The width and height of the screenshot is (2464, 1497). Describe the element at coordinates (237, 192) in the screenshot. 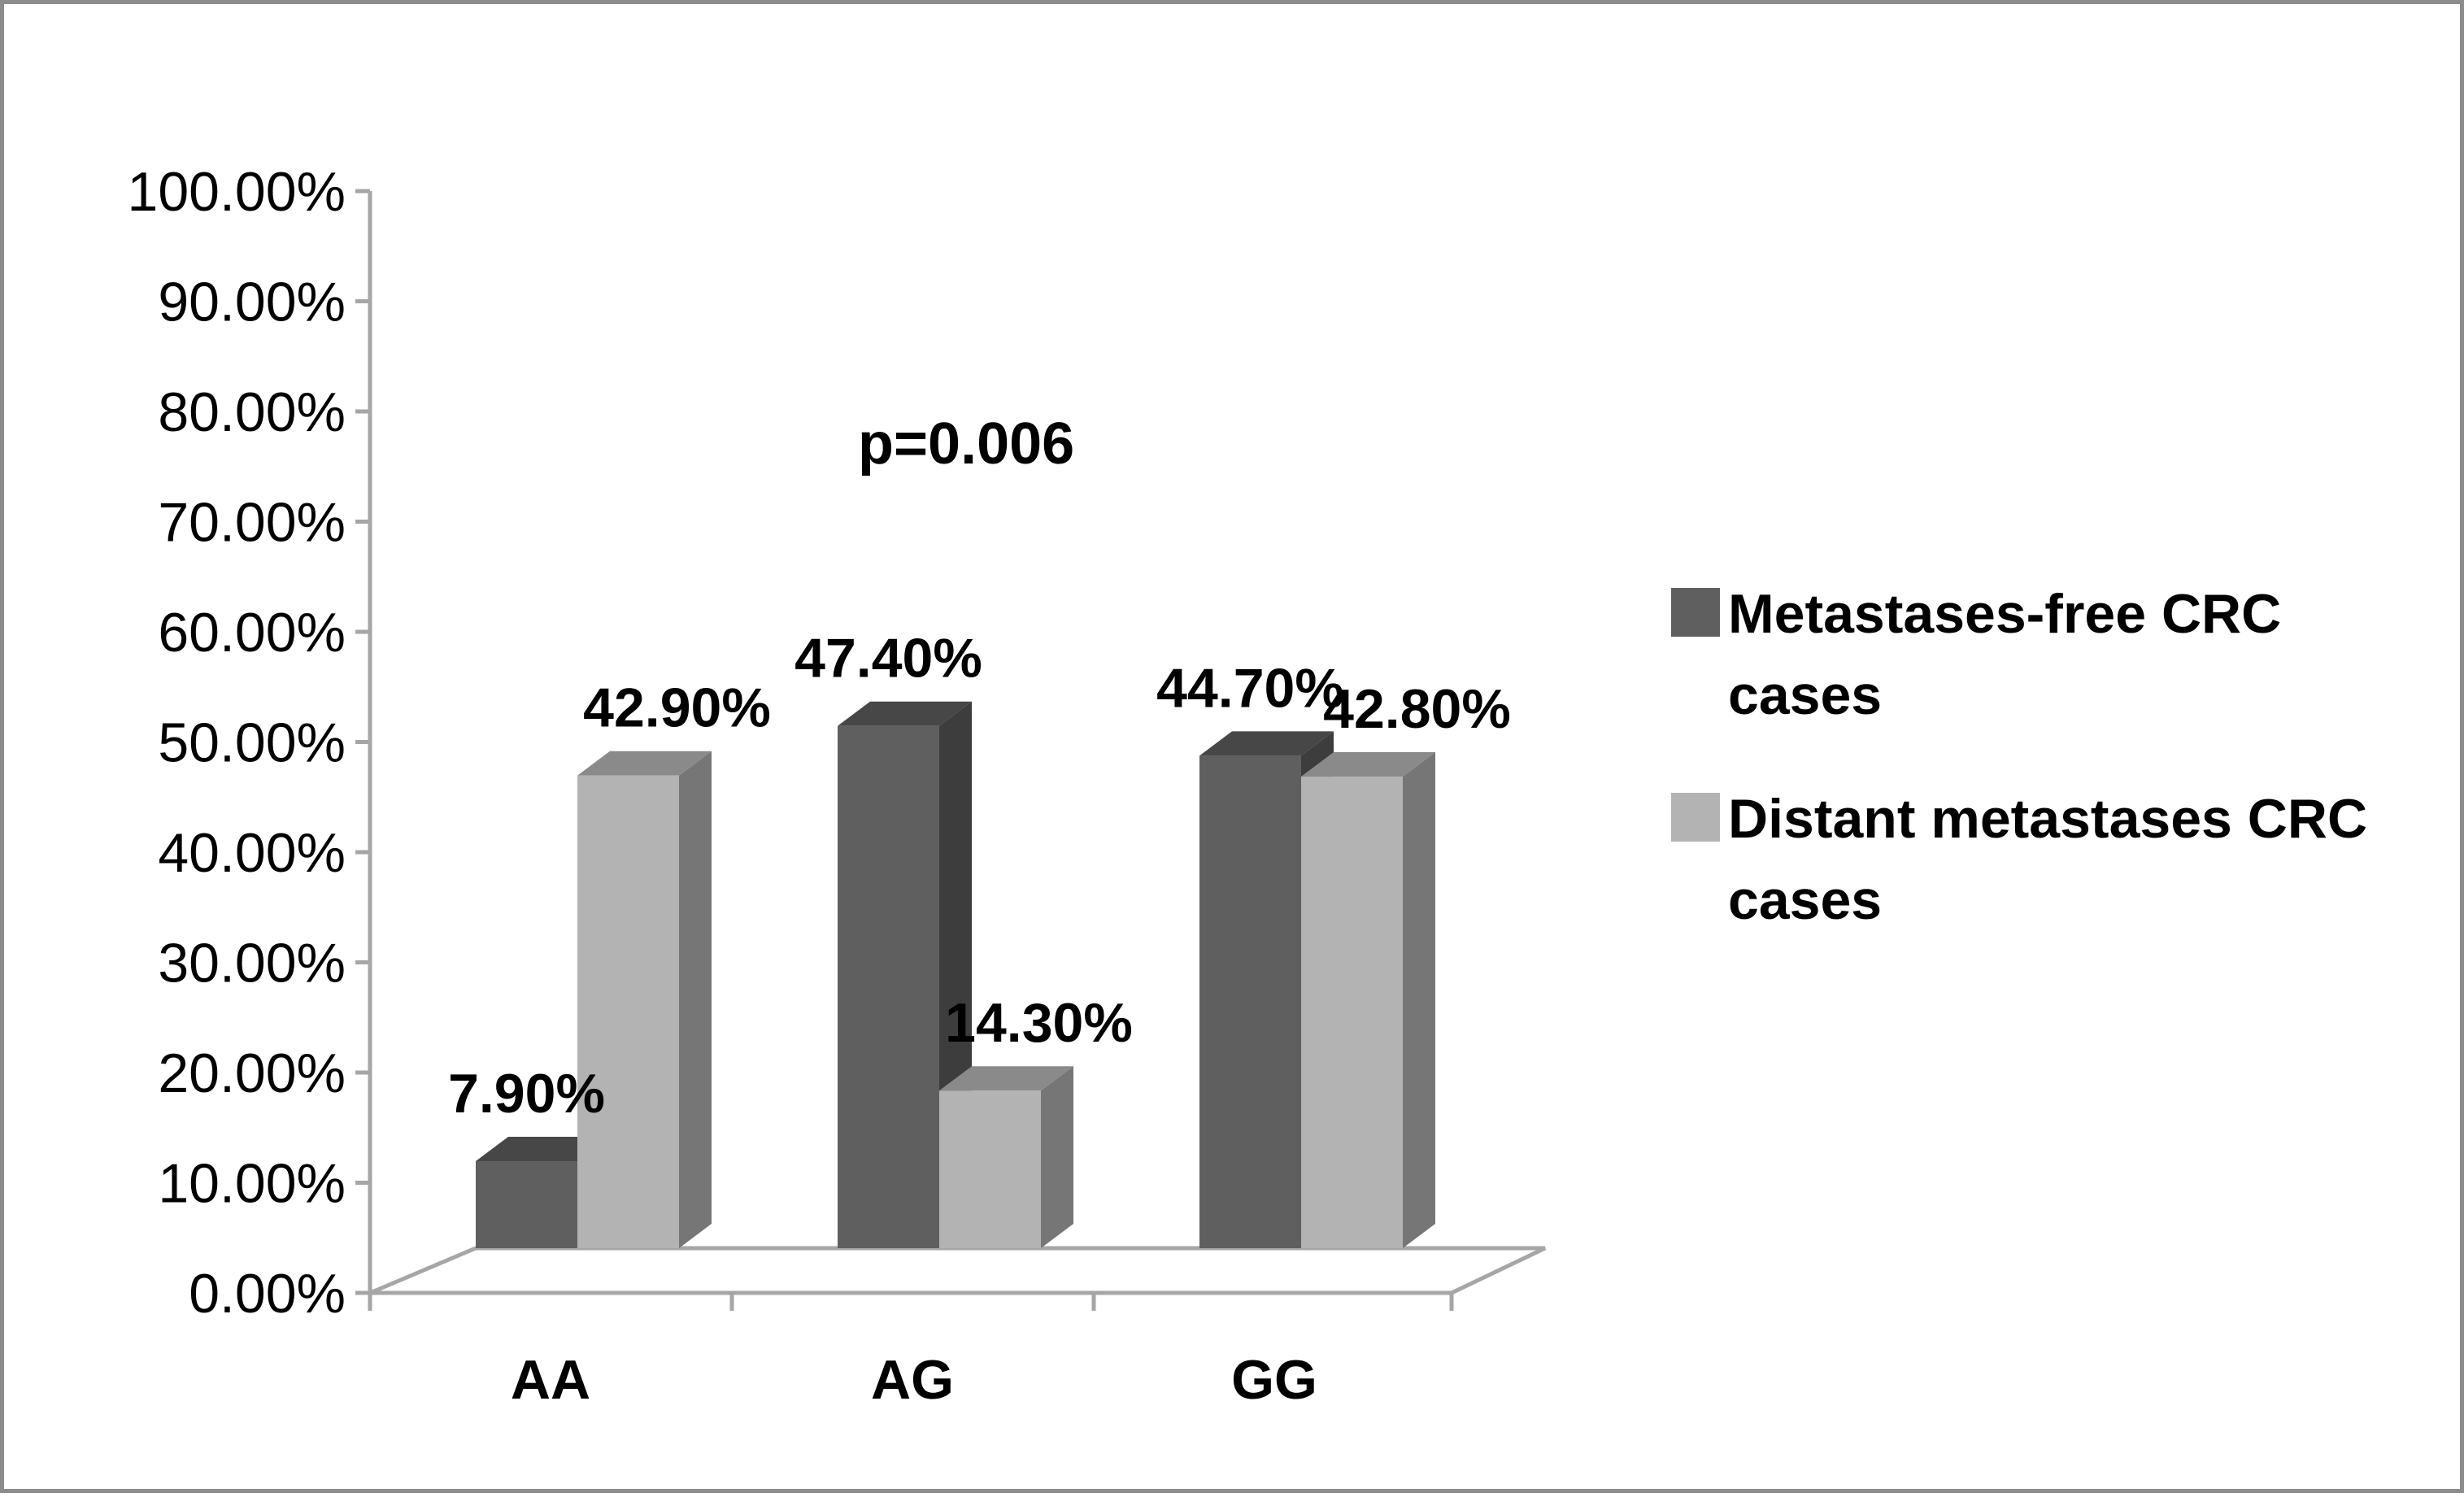

I see `y-tick-label: 100.00%` at that location.